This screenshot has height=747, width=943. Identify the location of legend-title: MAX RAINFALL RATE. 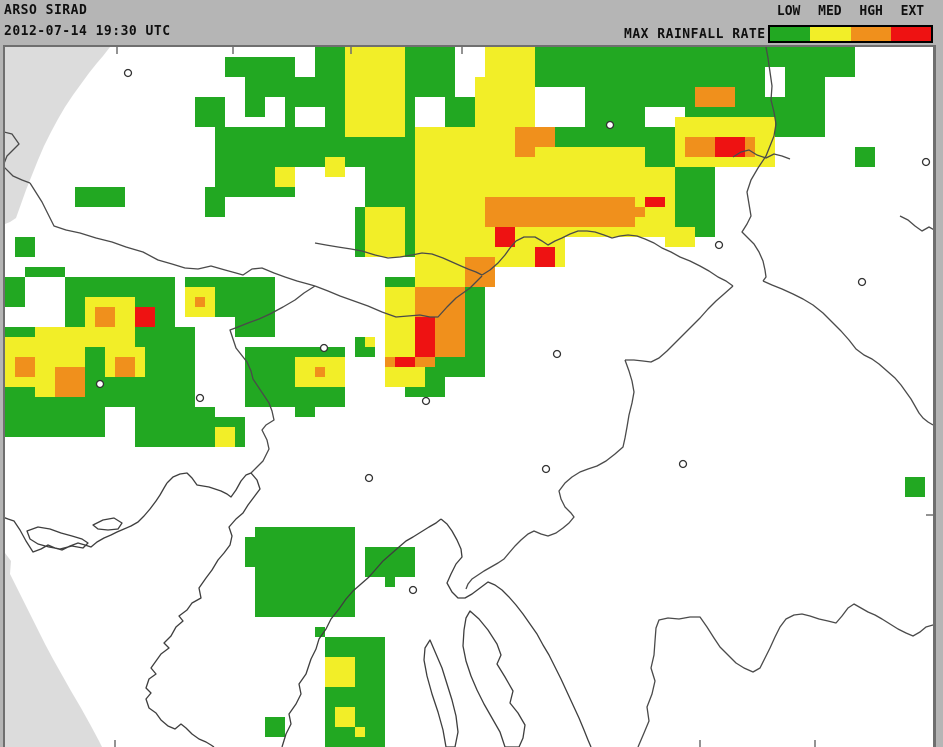
(695, 34).